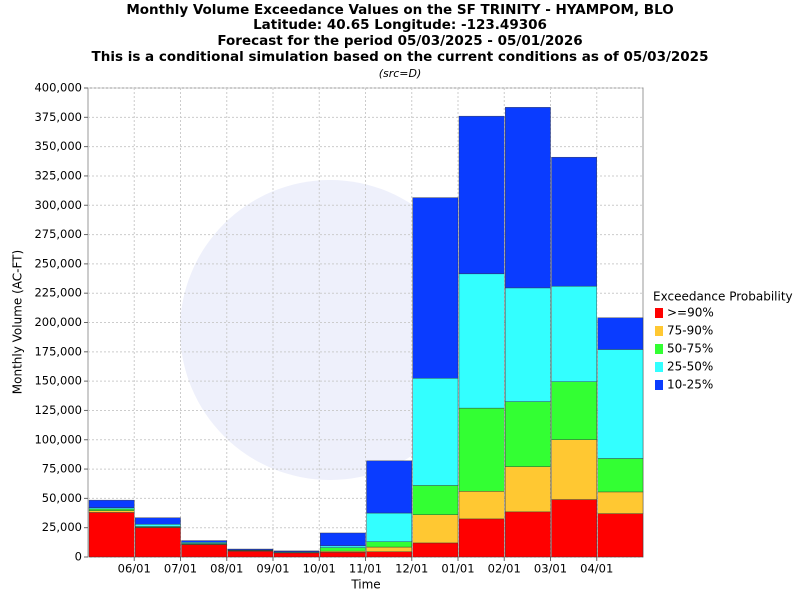  What do you see at coordinates (134, 569) in the screenshot?
I see `x-tick-label: 06/01` at bounding box center [134, 569].